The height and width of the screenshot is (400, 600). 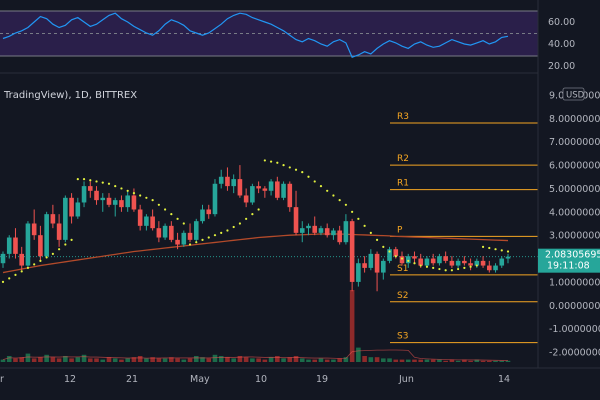 I want to click on moving-average-line, so click(x=255, y=253).